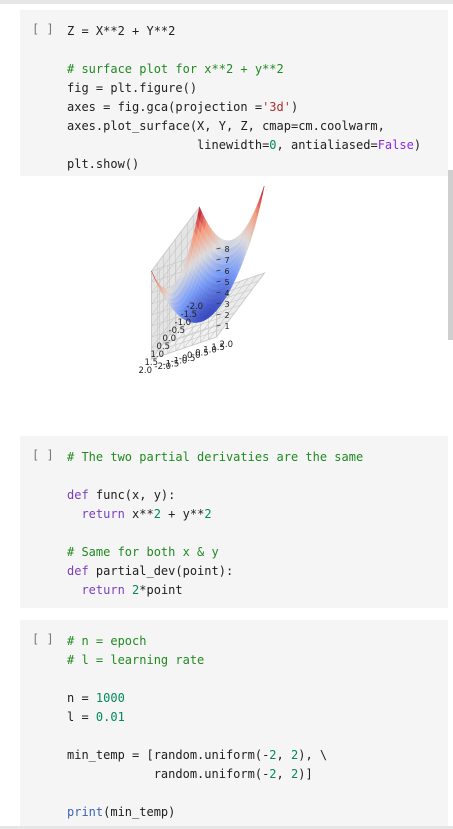 This screenshot has height=829, width=453. Describe the element at coordinates (276, 107) in the screenshot. I see `code-token: '3d'` at that location.